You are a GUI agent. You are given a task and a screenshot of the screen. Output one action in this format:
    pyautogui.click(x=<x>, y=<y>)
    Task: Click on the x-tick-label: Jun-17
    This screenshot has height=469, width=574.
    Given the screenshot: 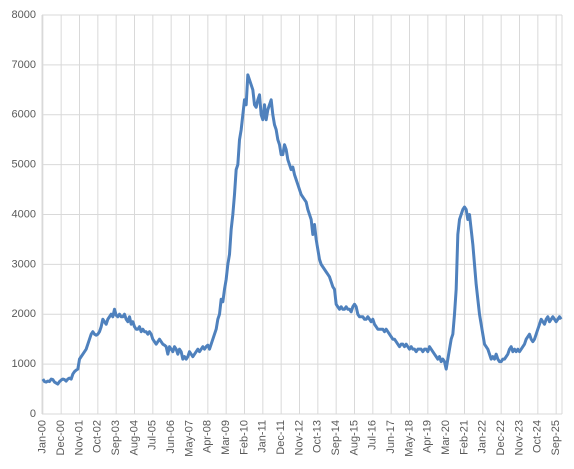 What is the action you would take?
    pyautogui.click(x=391, y=437)
    